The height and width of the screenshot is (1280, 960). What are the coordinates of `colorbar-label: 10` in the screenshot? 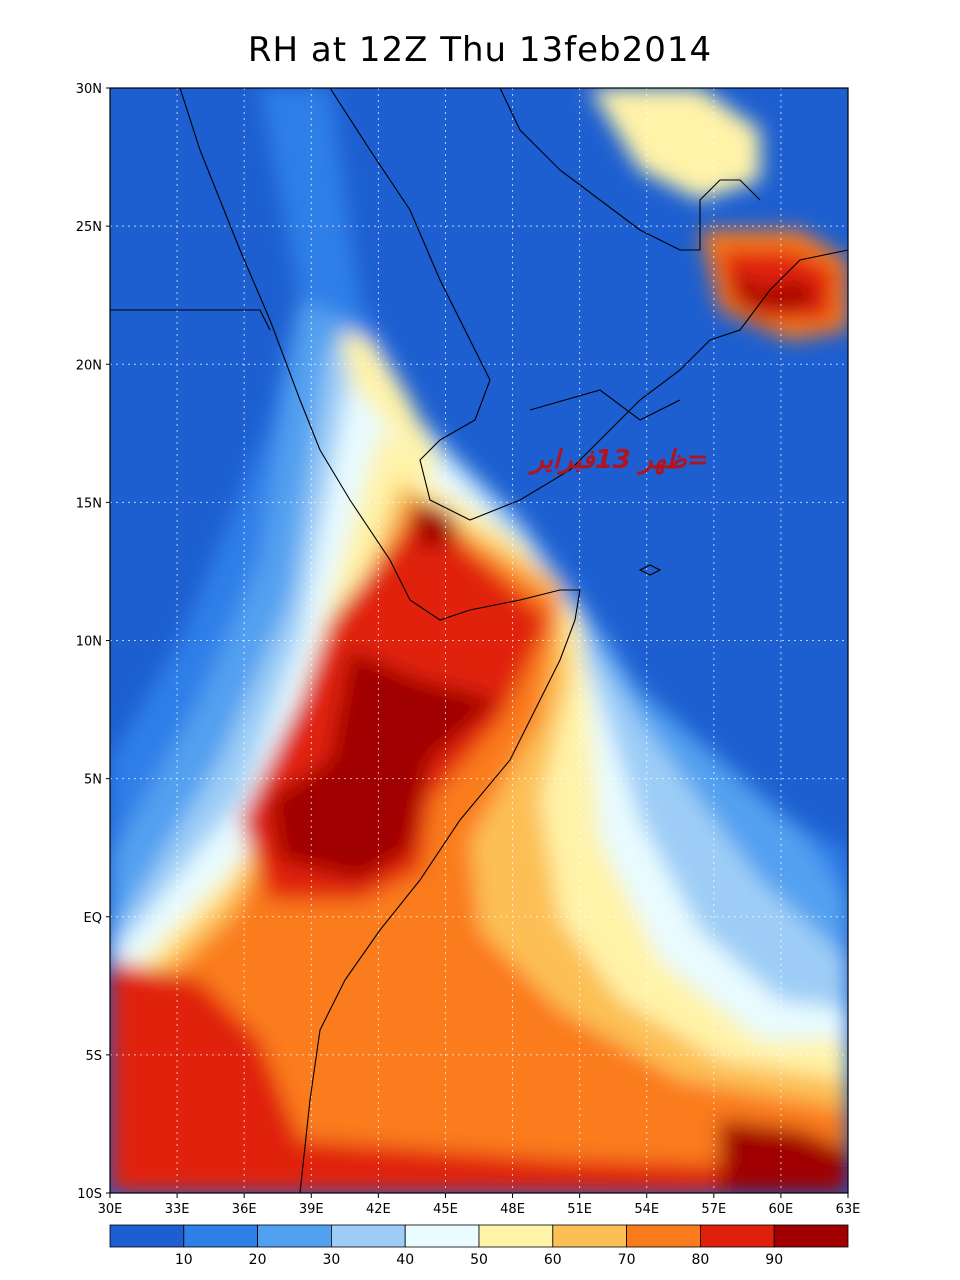 It's located at (184, 1260).